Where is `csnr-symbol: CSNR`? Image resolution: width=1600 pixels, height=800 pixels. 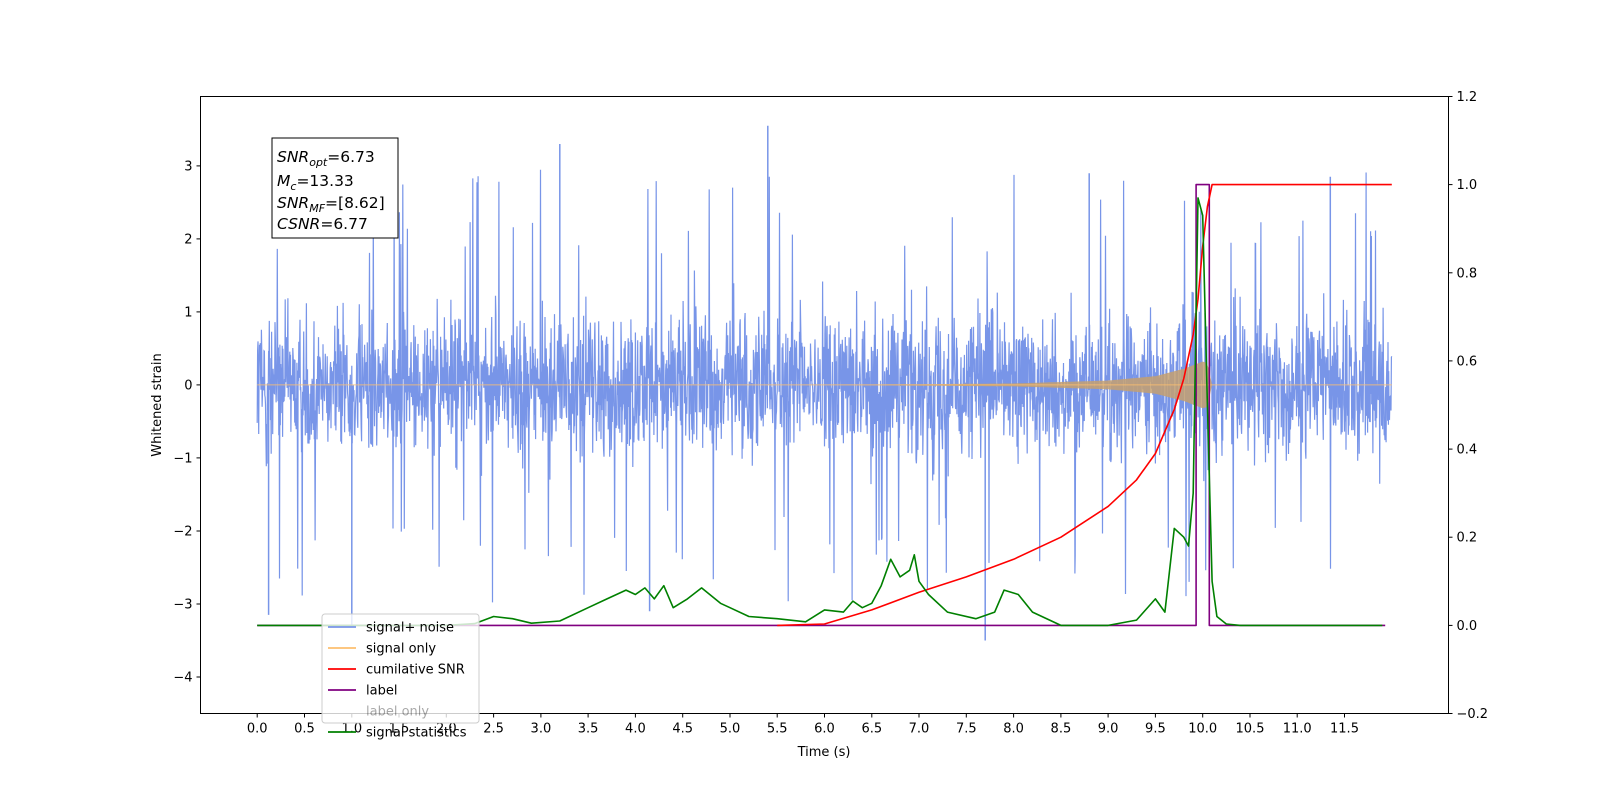 csnr-symbol: CSNR is located at coordinates (298, 224).